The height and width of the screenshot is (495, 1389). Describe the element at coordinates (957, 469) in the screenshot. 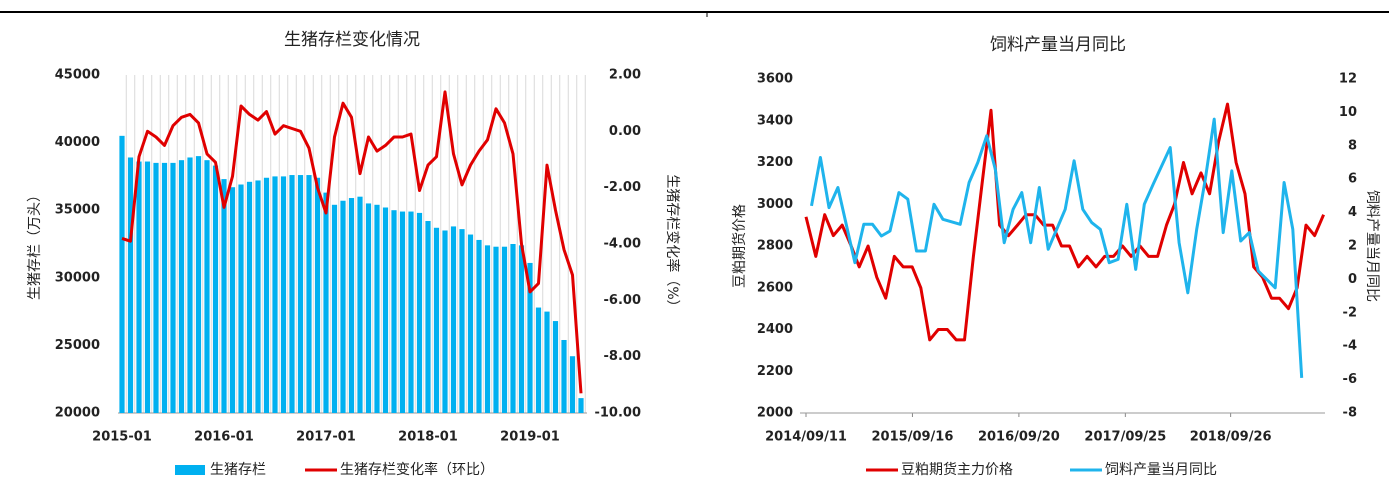

I see `legend-label: 豆粕期货主力价格` at that location.